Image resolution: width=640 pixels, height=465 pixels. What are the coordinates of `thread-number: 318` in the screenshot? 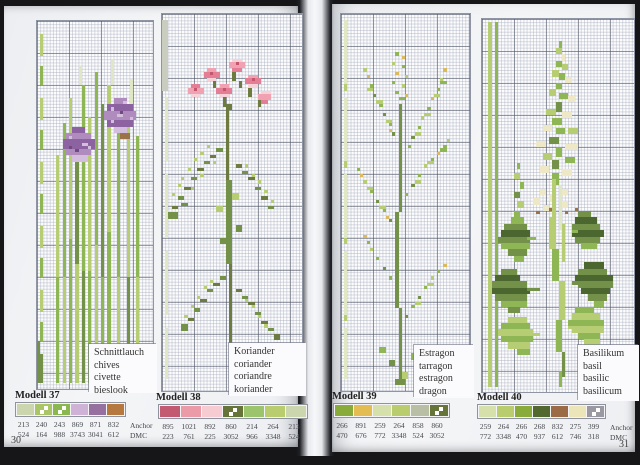 It's located at (593, 436).